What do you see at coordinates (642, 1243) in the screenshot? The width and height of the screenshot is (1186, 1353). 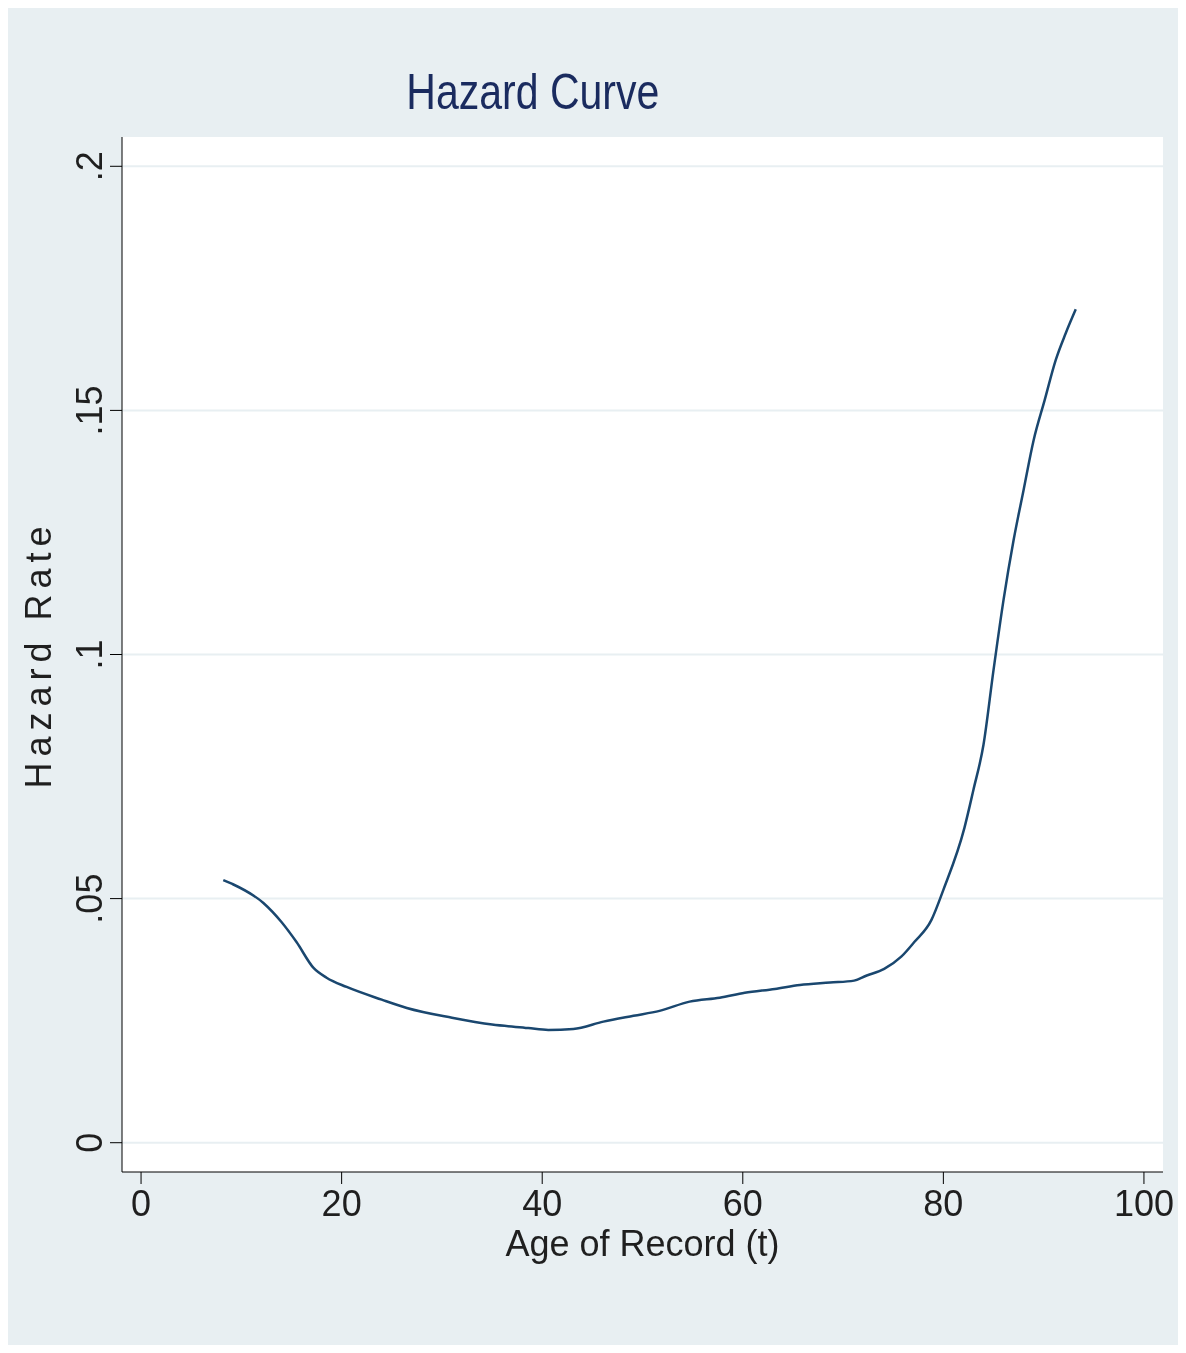 I see `x-axis-title: Age of Record (t)` at bounding box center [642, 1243].